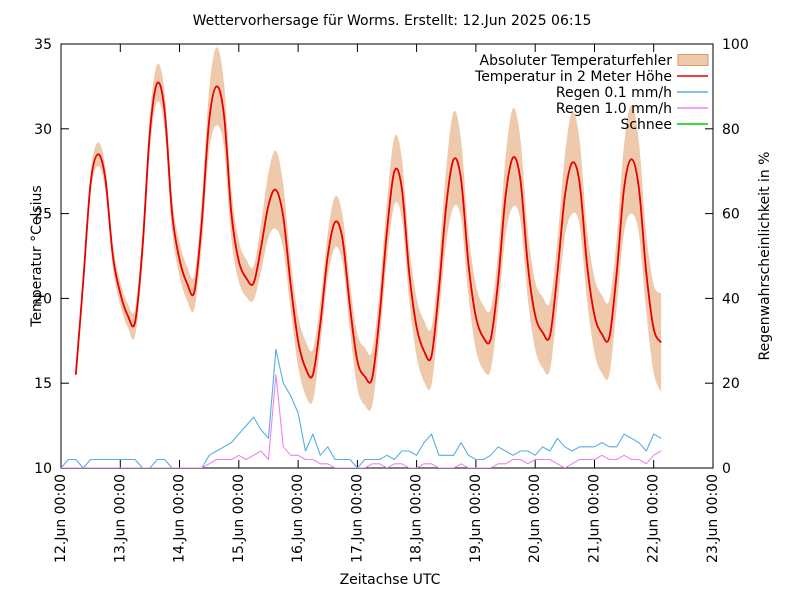  What do you see at coordinates (595, 518) in the screenshot?
I see `x-tick-label: 21.Jun 00:00` at bounding box center [595, 518].